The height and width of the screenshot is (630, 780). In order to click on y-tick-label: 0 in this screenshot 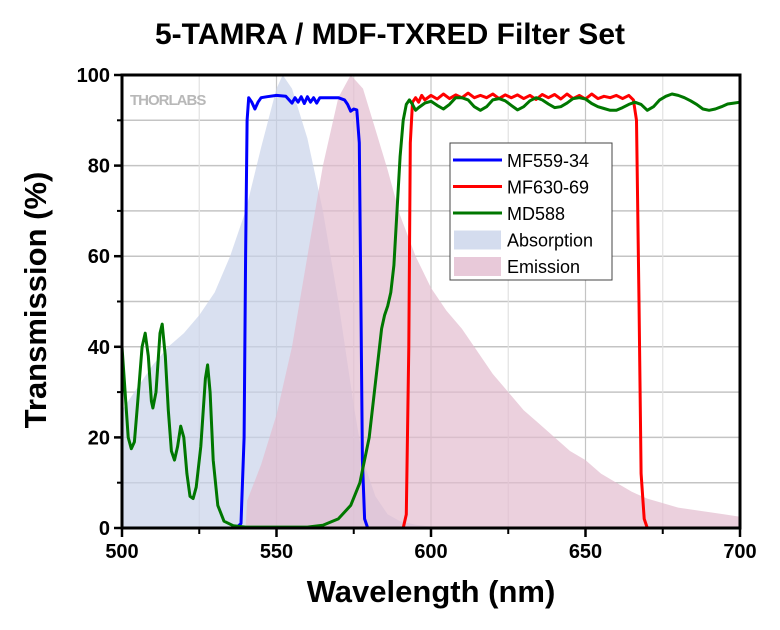, I will do `click(104, 529)`.